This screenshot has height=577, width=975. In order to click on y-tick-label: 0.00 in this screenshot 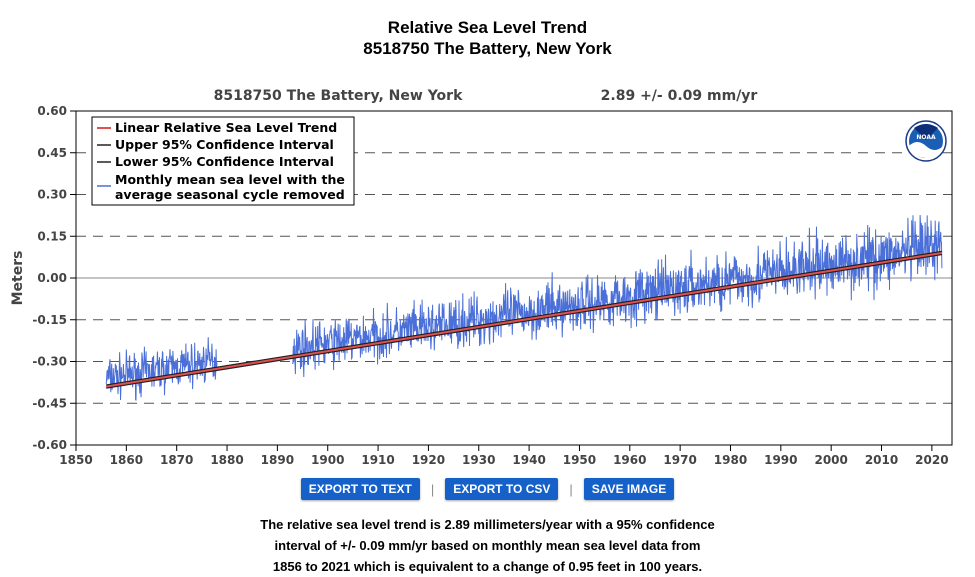, I will do `click(52, 278)`.